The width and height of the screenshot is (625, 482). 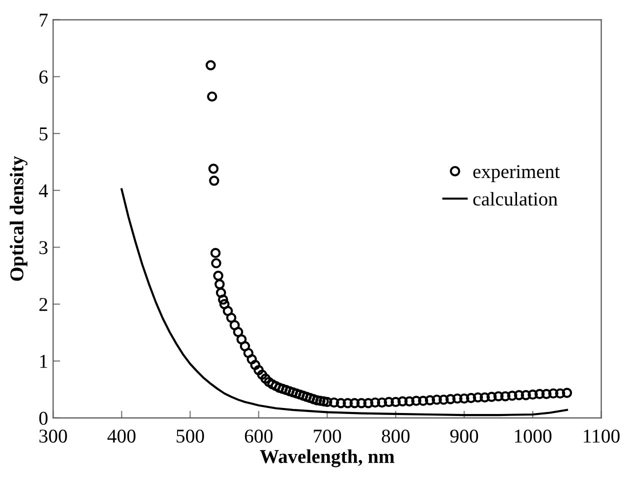 What do you see at coordinates (43, 247) in the screenshot?
I see `y-tick-label: 3` at bounding box center [43, 247].